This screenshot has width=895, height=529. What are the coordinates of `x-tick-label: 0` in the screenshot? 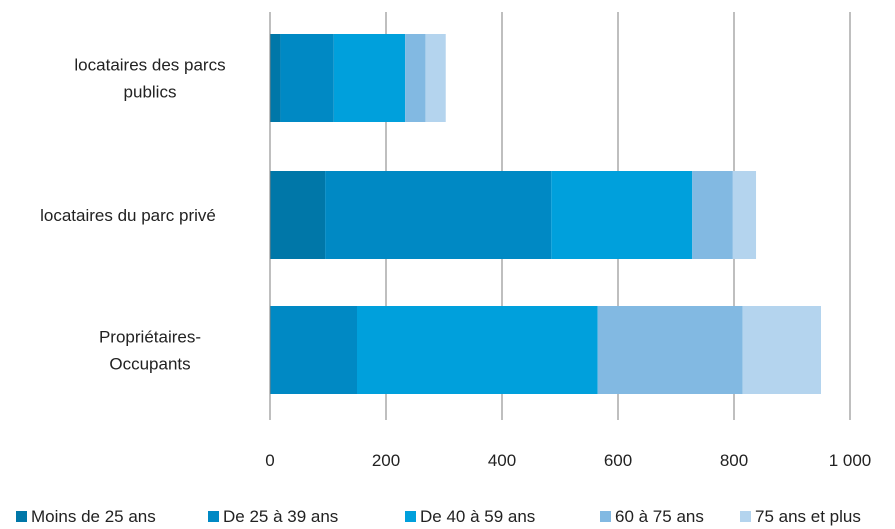 It's located at (269, 460).